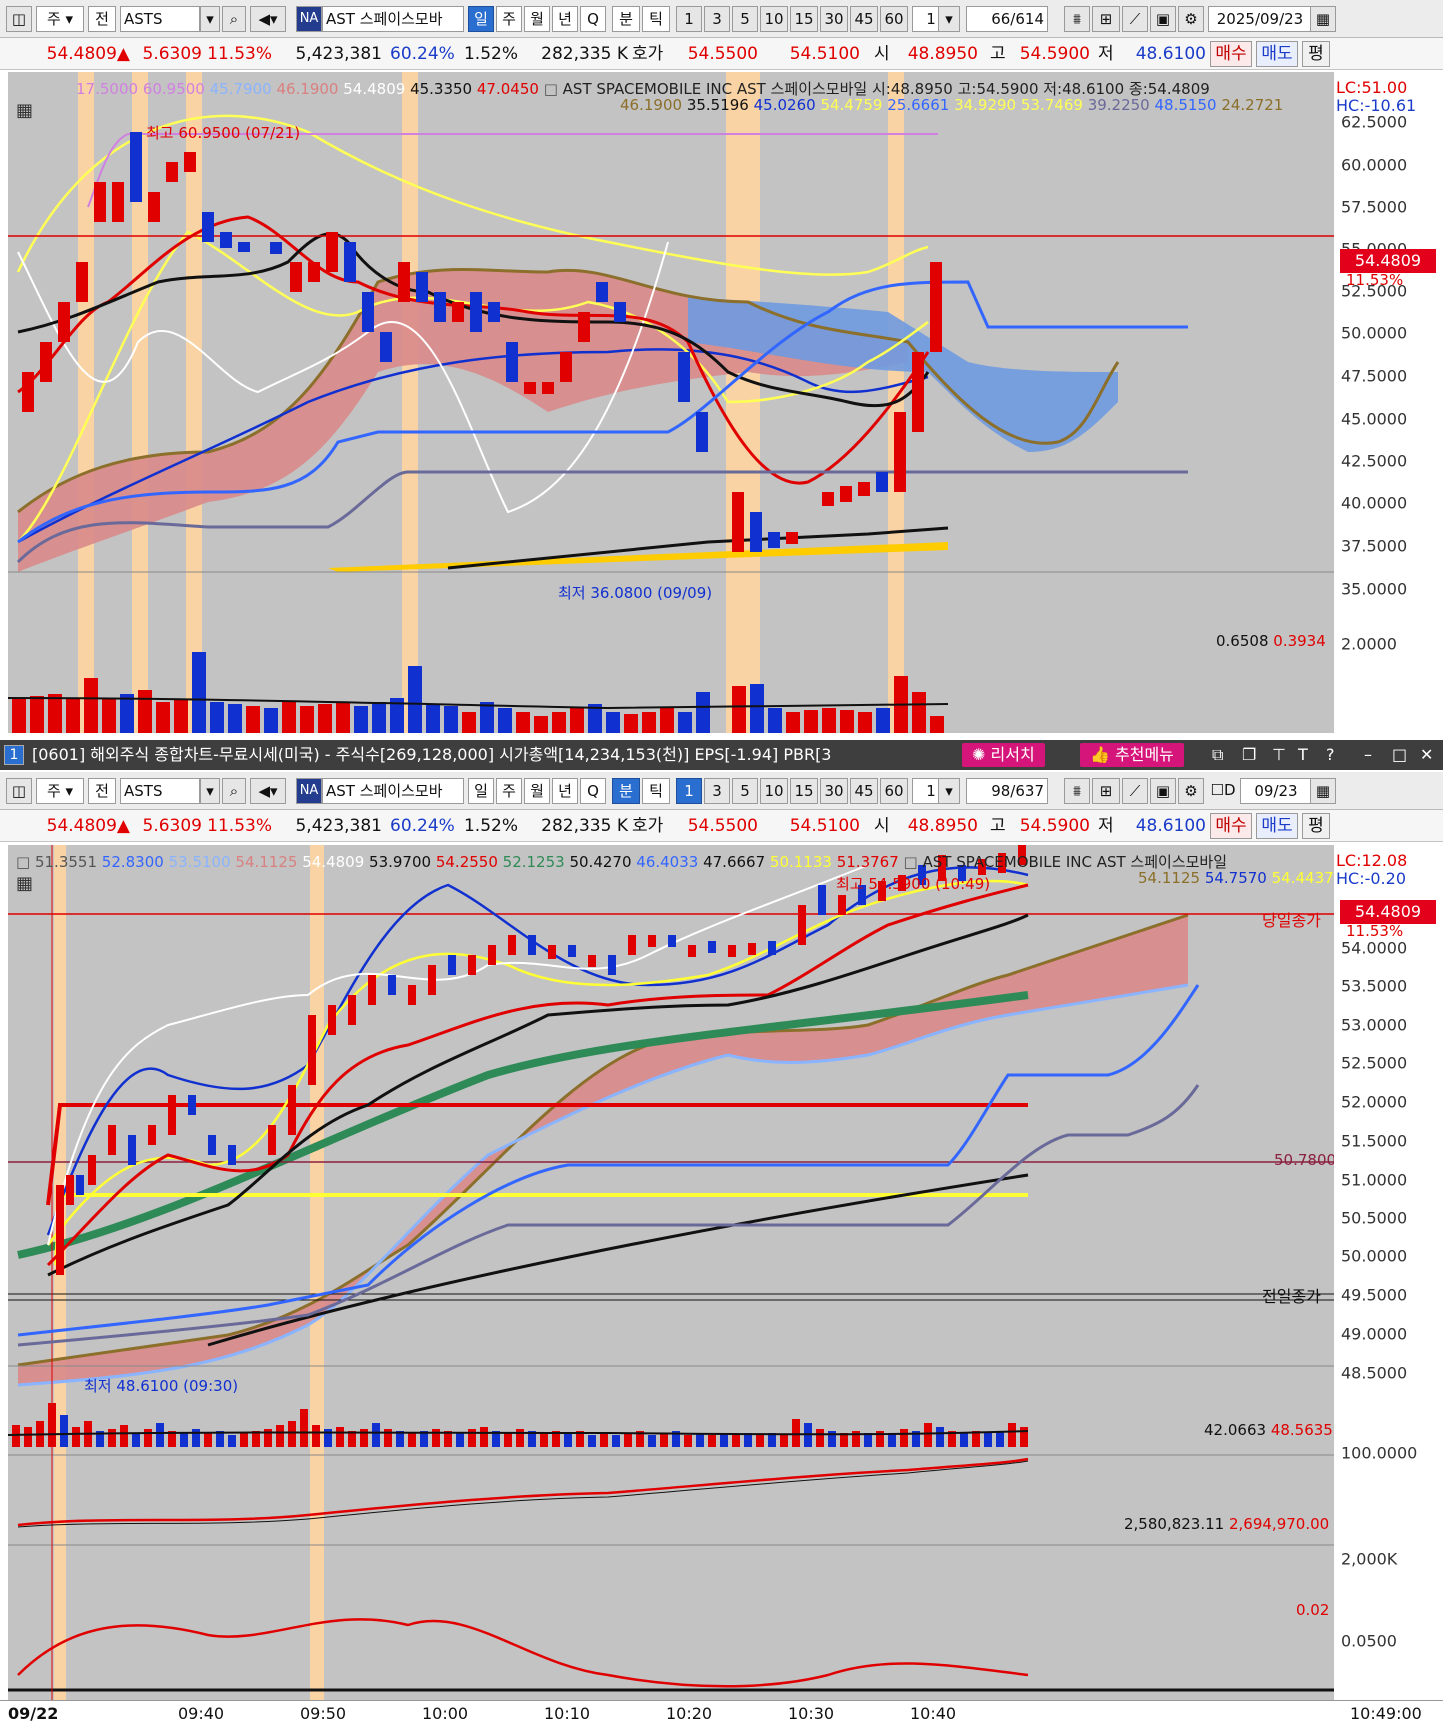 This screenshot has height=1726, width=1443. What do you see at coordinates (1132, 755) in the screenshot?
I see `recommend-menu-button: 👍 추천메뉴` at bounding box center [1132, 755].